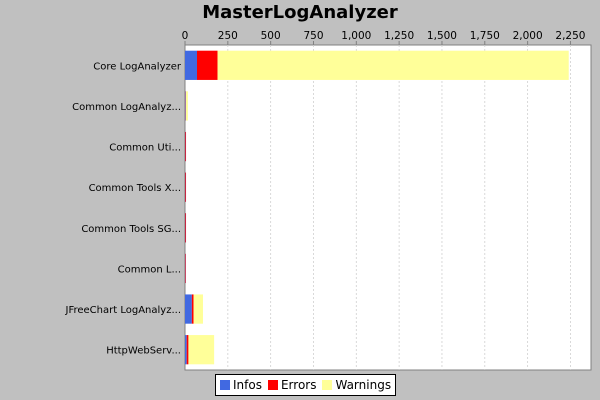 Image resolution: width=600 pixels, height=400 pixels. What do you see at coordinates (485, 36) in the screenshot?
I see `x-tick-label-7: 1,750` at bounding box center [485, 36].